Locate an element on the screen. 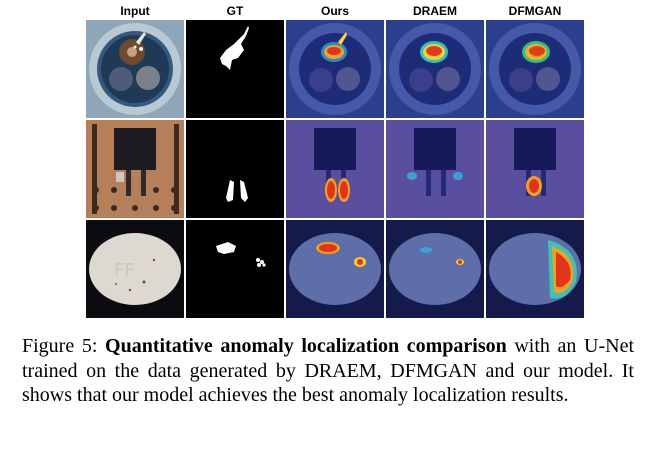 This screenshot has height=463, width=654. pill-gt-mask is located at coordinates (235, 269).